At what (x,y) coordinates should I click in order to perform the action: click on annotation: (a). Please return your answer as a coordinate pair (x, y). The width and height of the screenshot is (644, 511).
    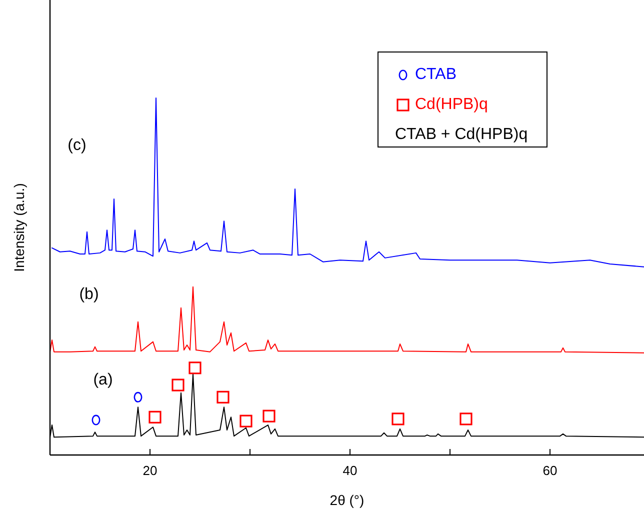
    Looking at the image, I should click on (103, 379).